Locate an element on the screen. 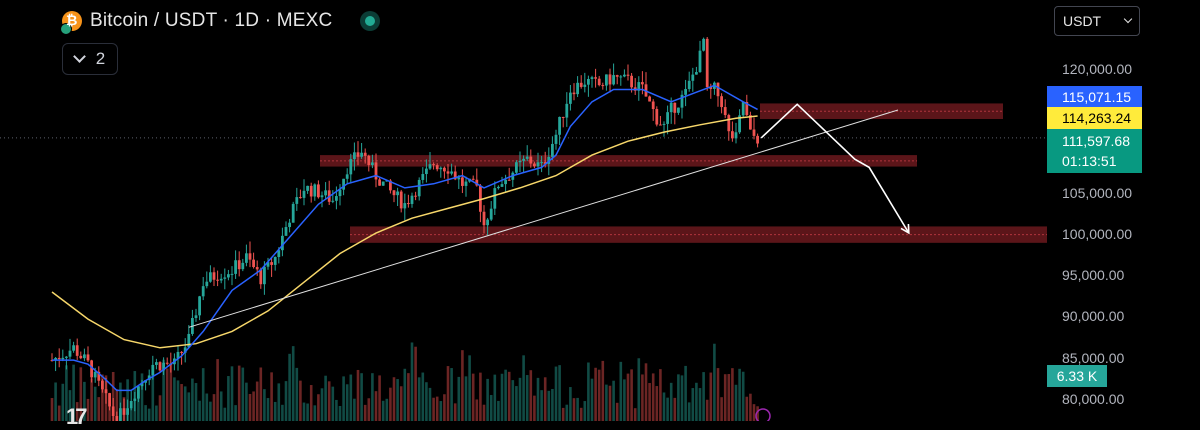 Image resolution: width=1200 pixels, height=430 pixels. tradingview-logo: 17 is located at coordinates (77, 416).